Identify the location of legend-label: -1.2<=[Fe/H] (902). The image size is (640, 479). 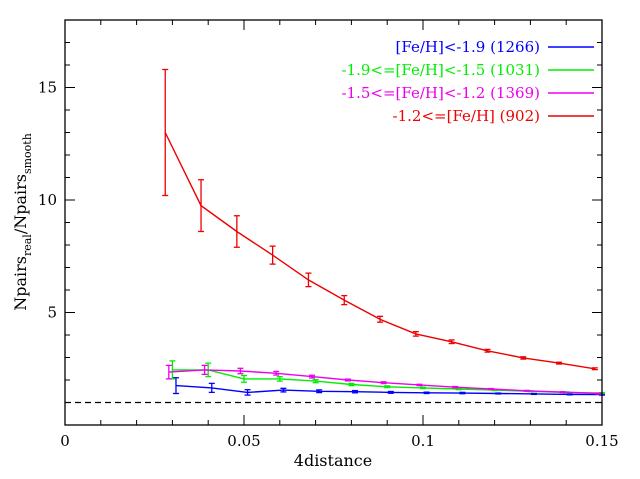
(466, 116).